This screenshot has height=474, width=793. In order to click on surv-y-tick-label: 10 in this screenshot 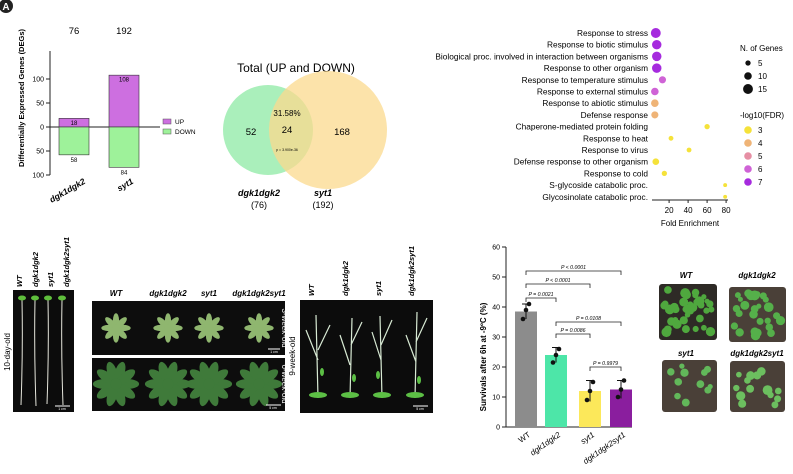, I will do `click(496, 398)`.